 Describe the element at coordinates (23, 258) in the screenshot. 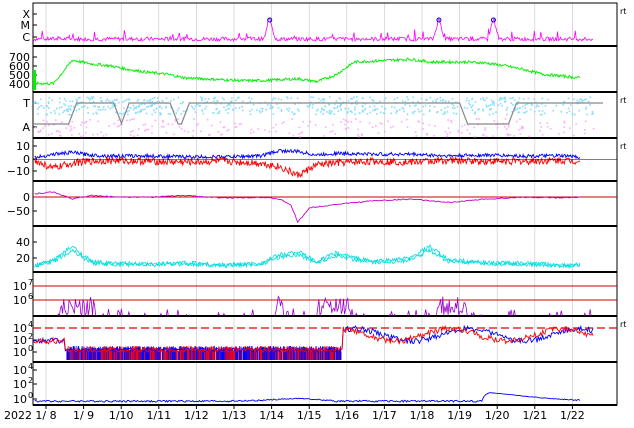

I see `y-tick-label: 20` at that location.